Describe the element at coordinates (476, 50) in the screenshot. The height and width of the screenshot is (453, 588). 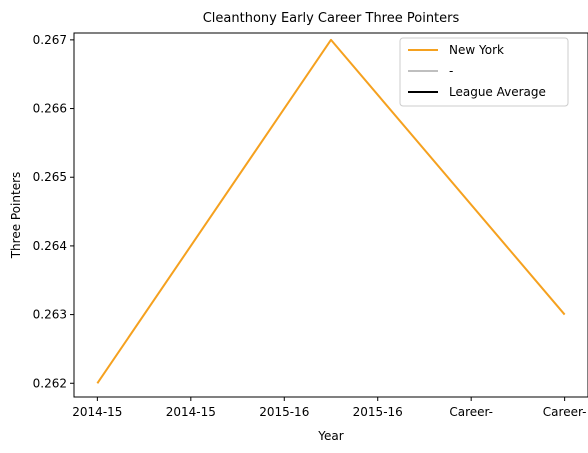
I see `legend-label: New York` at that location.